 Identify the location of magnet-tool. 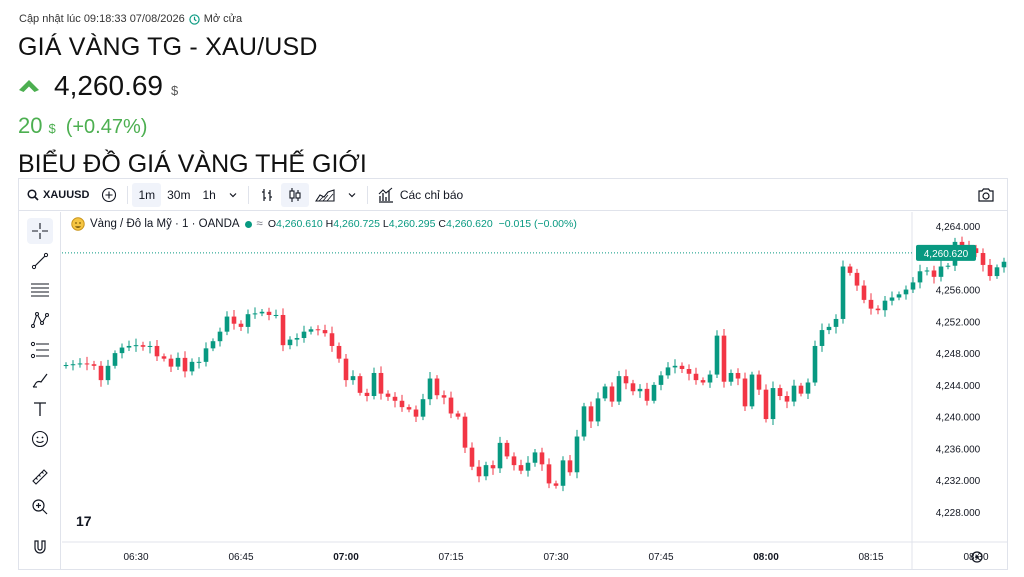
(40, 547).